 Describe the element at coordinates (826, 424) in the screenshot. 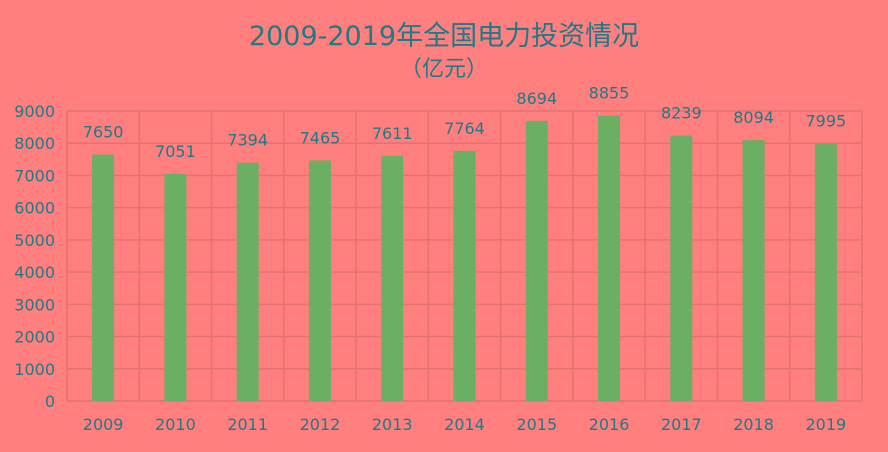

I see `x-tick-label: 2019` at that location.